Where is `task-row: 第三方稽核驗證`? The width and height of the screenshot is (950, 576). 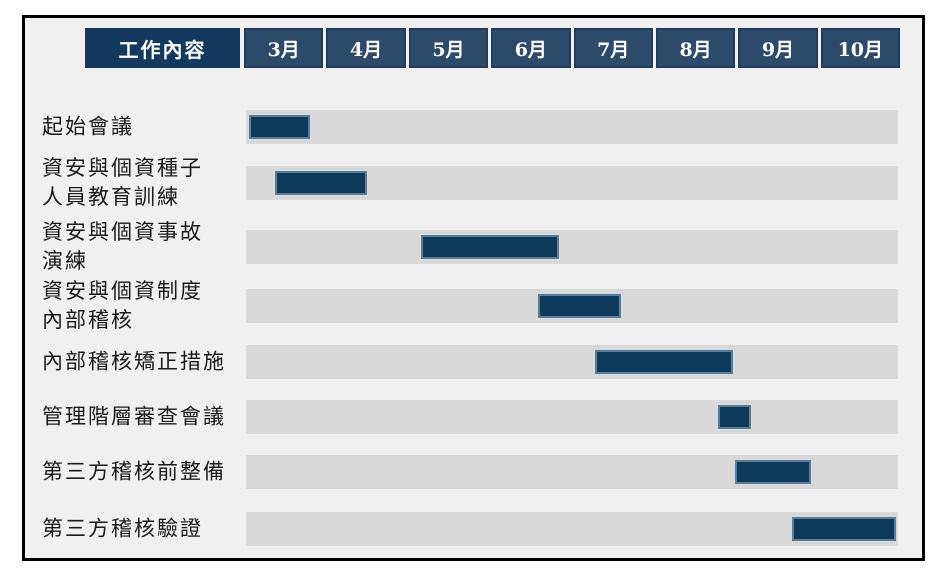 task-row: 第三方稽核驗證 is located at coordinates (473, 529).